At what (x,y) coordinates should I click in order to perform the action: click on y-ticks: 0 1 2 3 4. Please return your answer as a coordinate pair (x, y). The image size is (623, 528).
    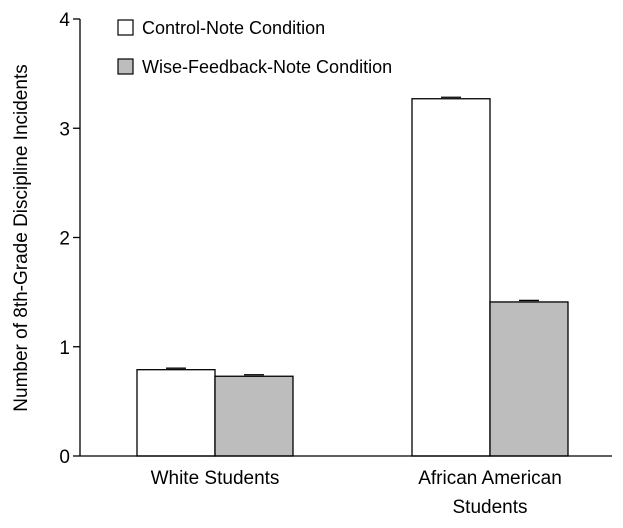
    Looking at the image, I should click on (69, 239).